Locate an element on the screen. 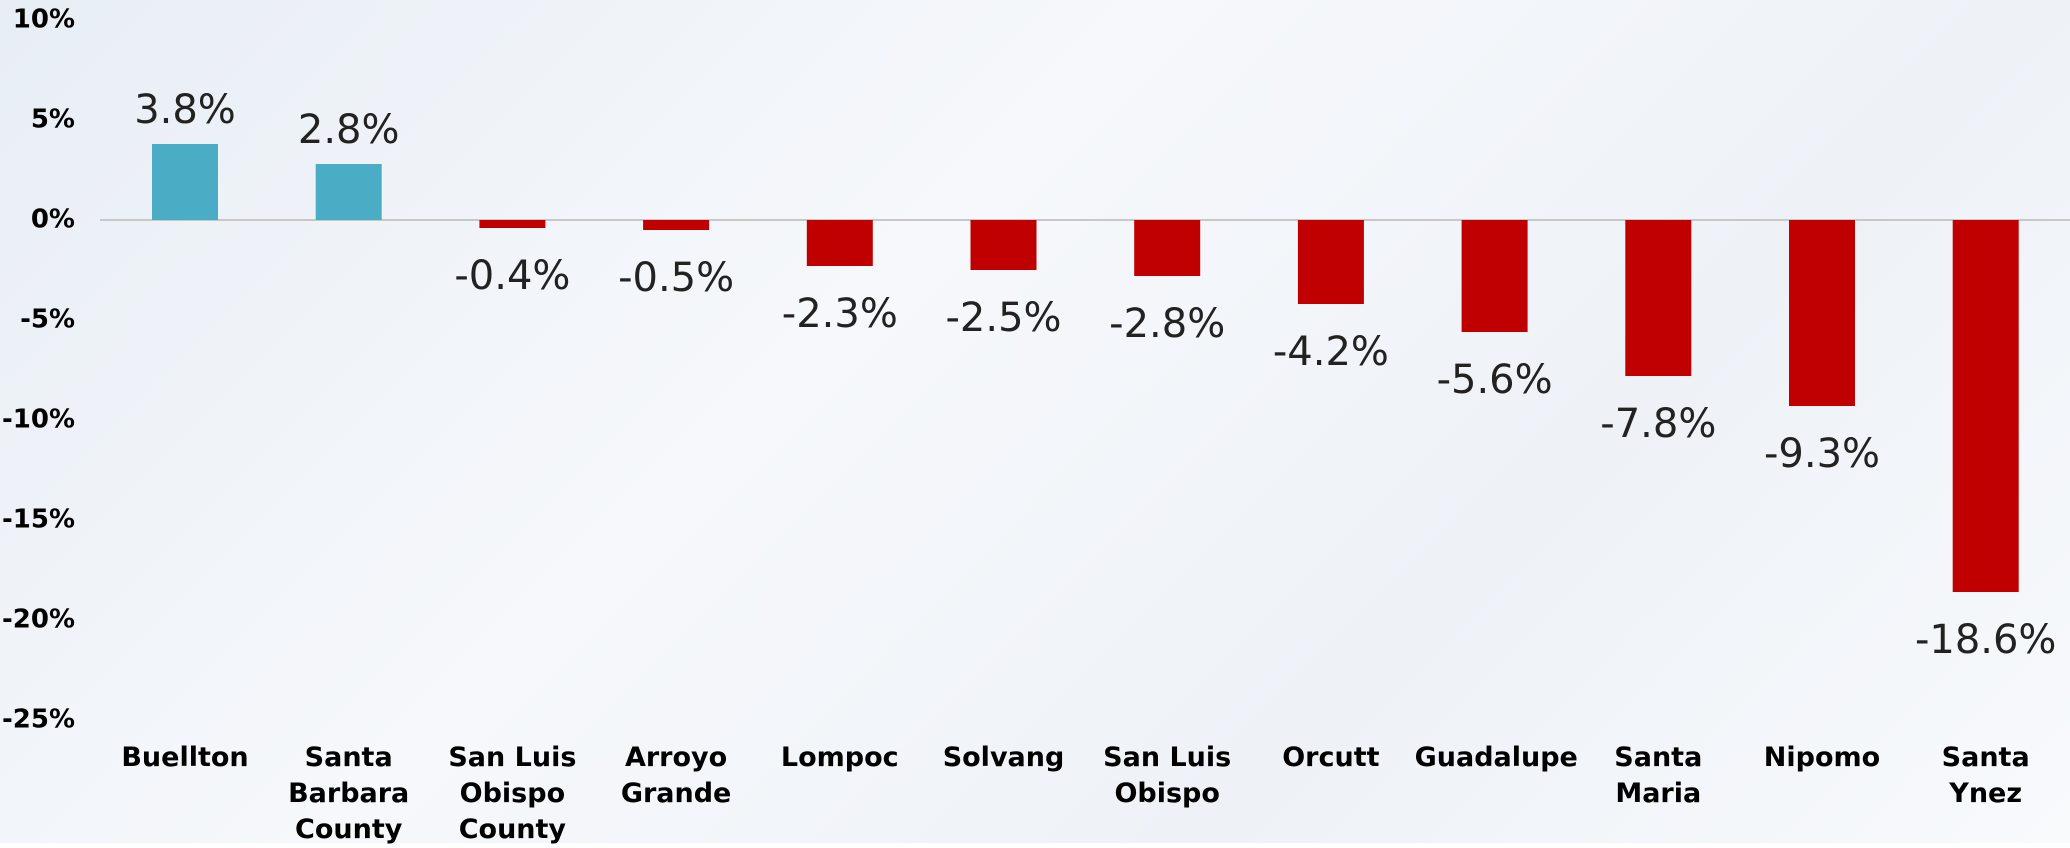 The width and height of the screenshot is (2070, 848). x-tick-label: Buellton is located at coordinates (185, 757).